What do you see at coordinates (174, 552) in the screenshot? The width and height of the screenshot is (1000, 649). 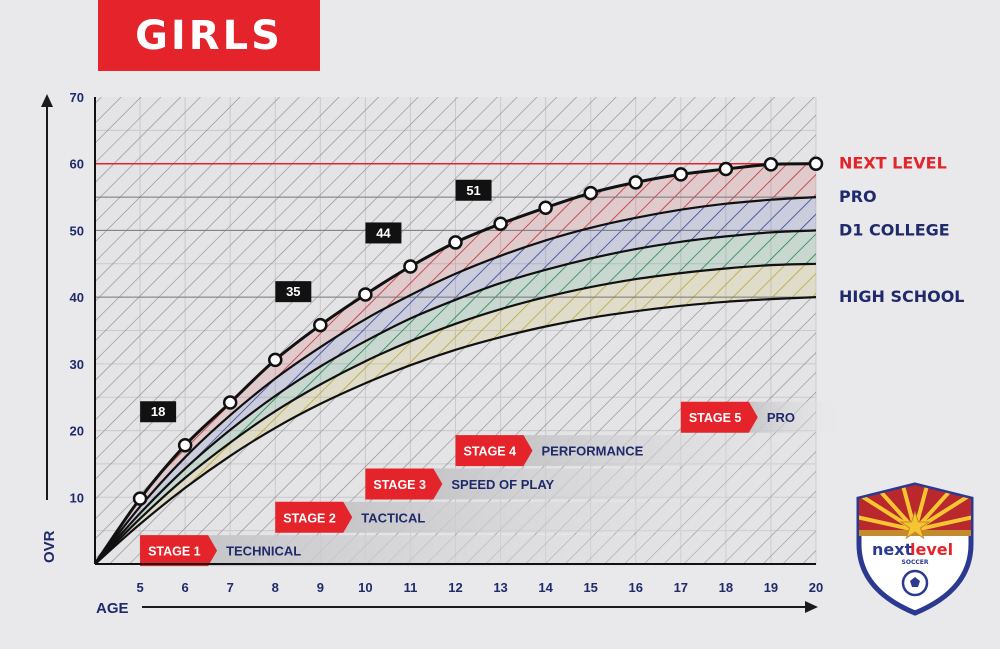 I see `stage-tag-label: STAGE 1` at bounding box center [174, 552].